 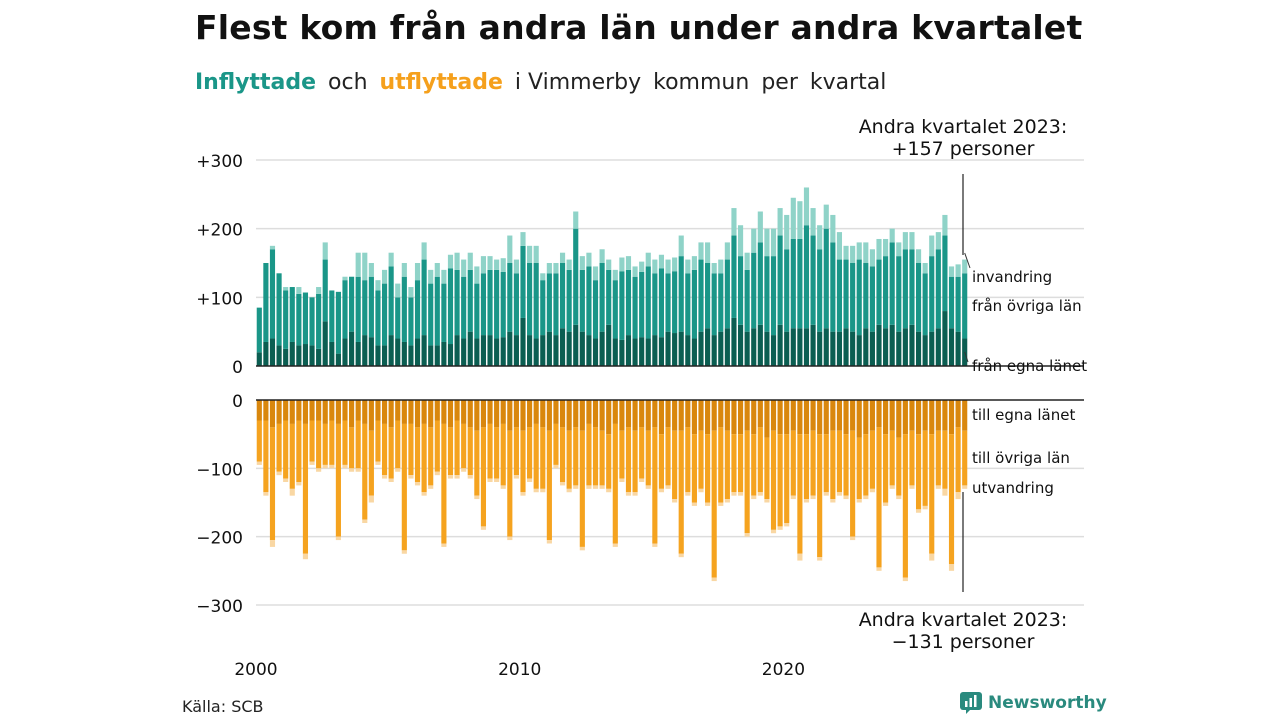 I want to click on subtitle-word-och: och, so click(x=348, y=82).